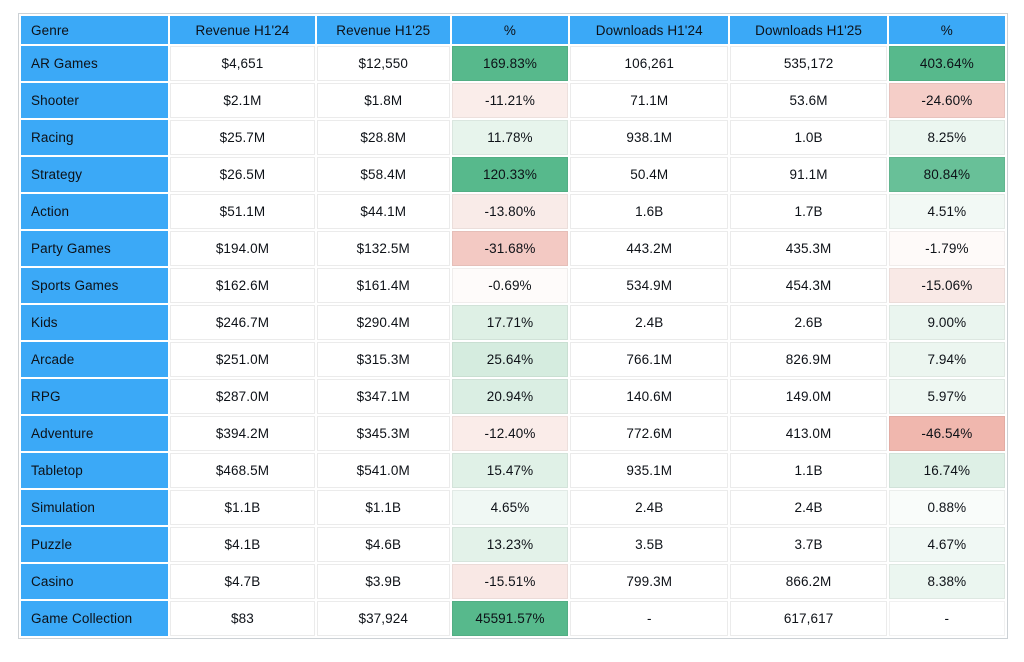 Image resolution: width=1024 pixels, height=662 pixels. What do you see at coordinates (242, 100) in the screenshot?
I see `revenue-h124-cell: $2.1M` at bounding box center [242, 100].